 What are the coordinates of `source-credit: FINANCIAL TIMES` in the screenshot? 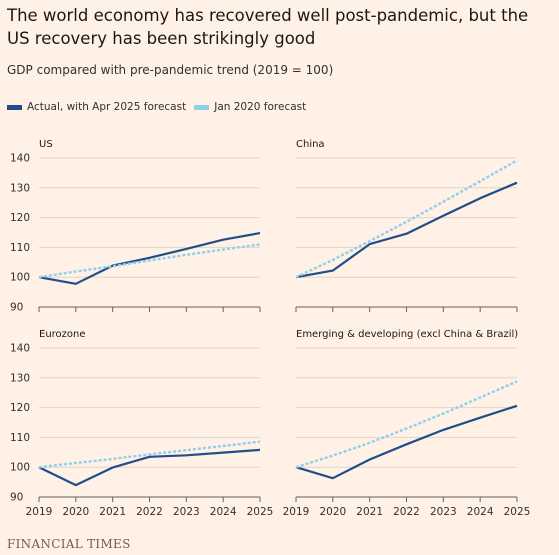 It's located at (69, 544).